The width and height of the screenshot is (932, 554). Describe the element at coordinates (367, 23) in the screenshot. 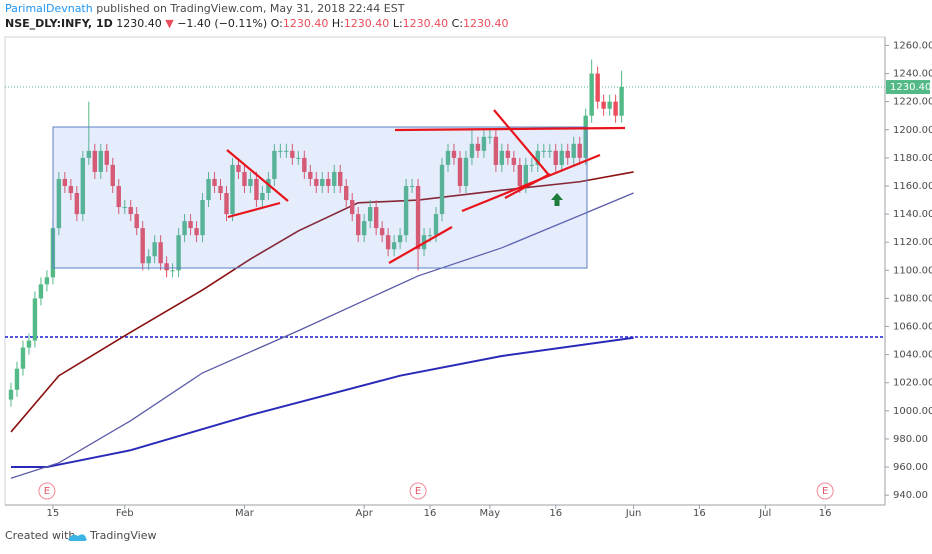

I see `h: 1230.40` at that location.